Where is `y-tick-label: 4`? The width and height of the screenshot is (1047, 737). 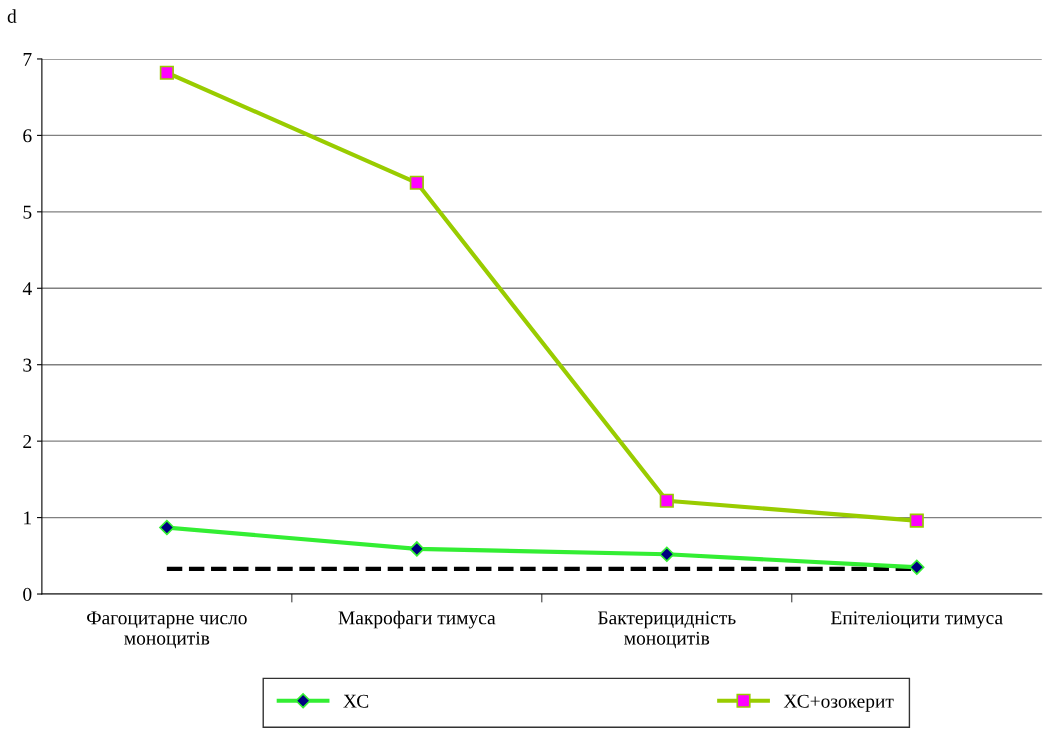
y-tick-label: 4 is located at coordinates (27, 289).